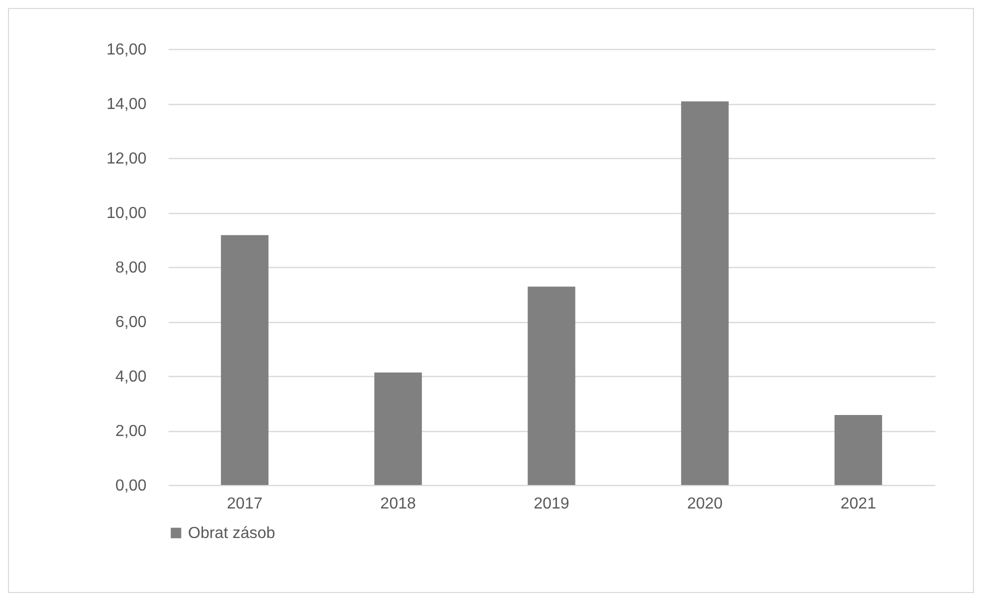 This screenshot has width=984, height=601. What do you see at coordinates (131, 486) in the screenshot?
I see `y-tick-label: 0,00` at bounding box center [131, 486].